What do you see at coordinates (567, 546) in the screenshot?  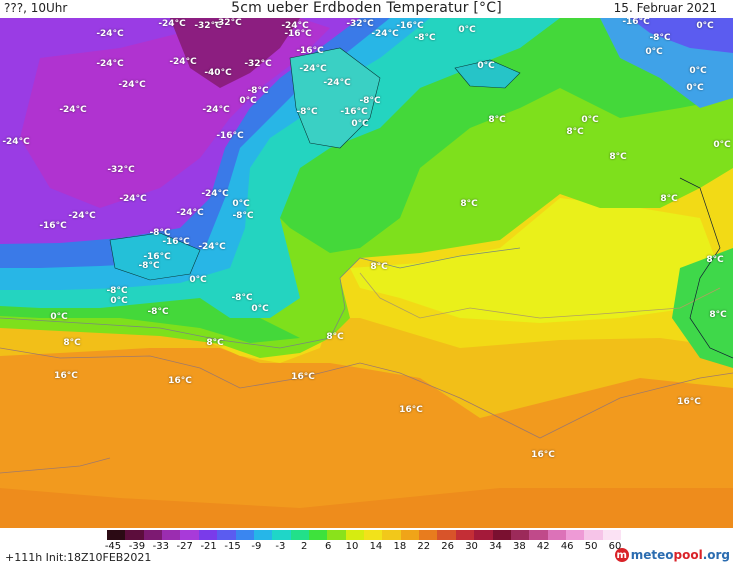 I see `scale-tick-label: 46` at bounding box center [567, 546].